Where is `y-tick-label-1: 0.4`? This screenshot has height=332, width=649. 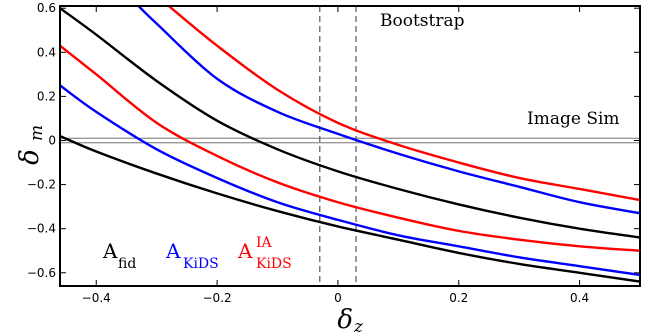 y-tick-label-1: 0.4 is located at coordinates (46, 52).